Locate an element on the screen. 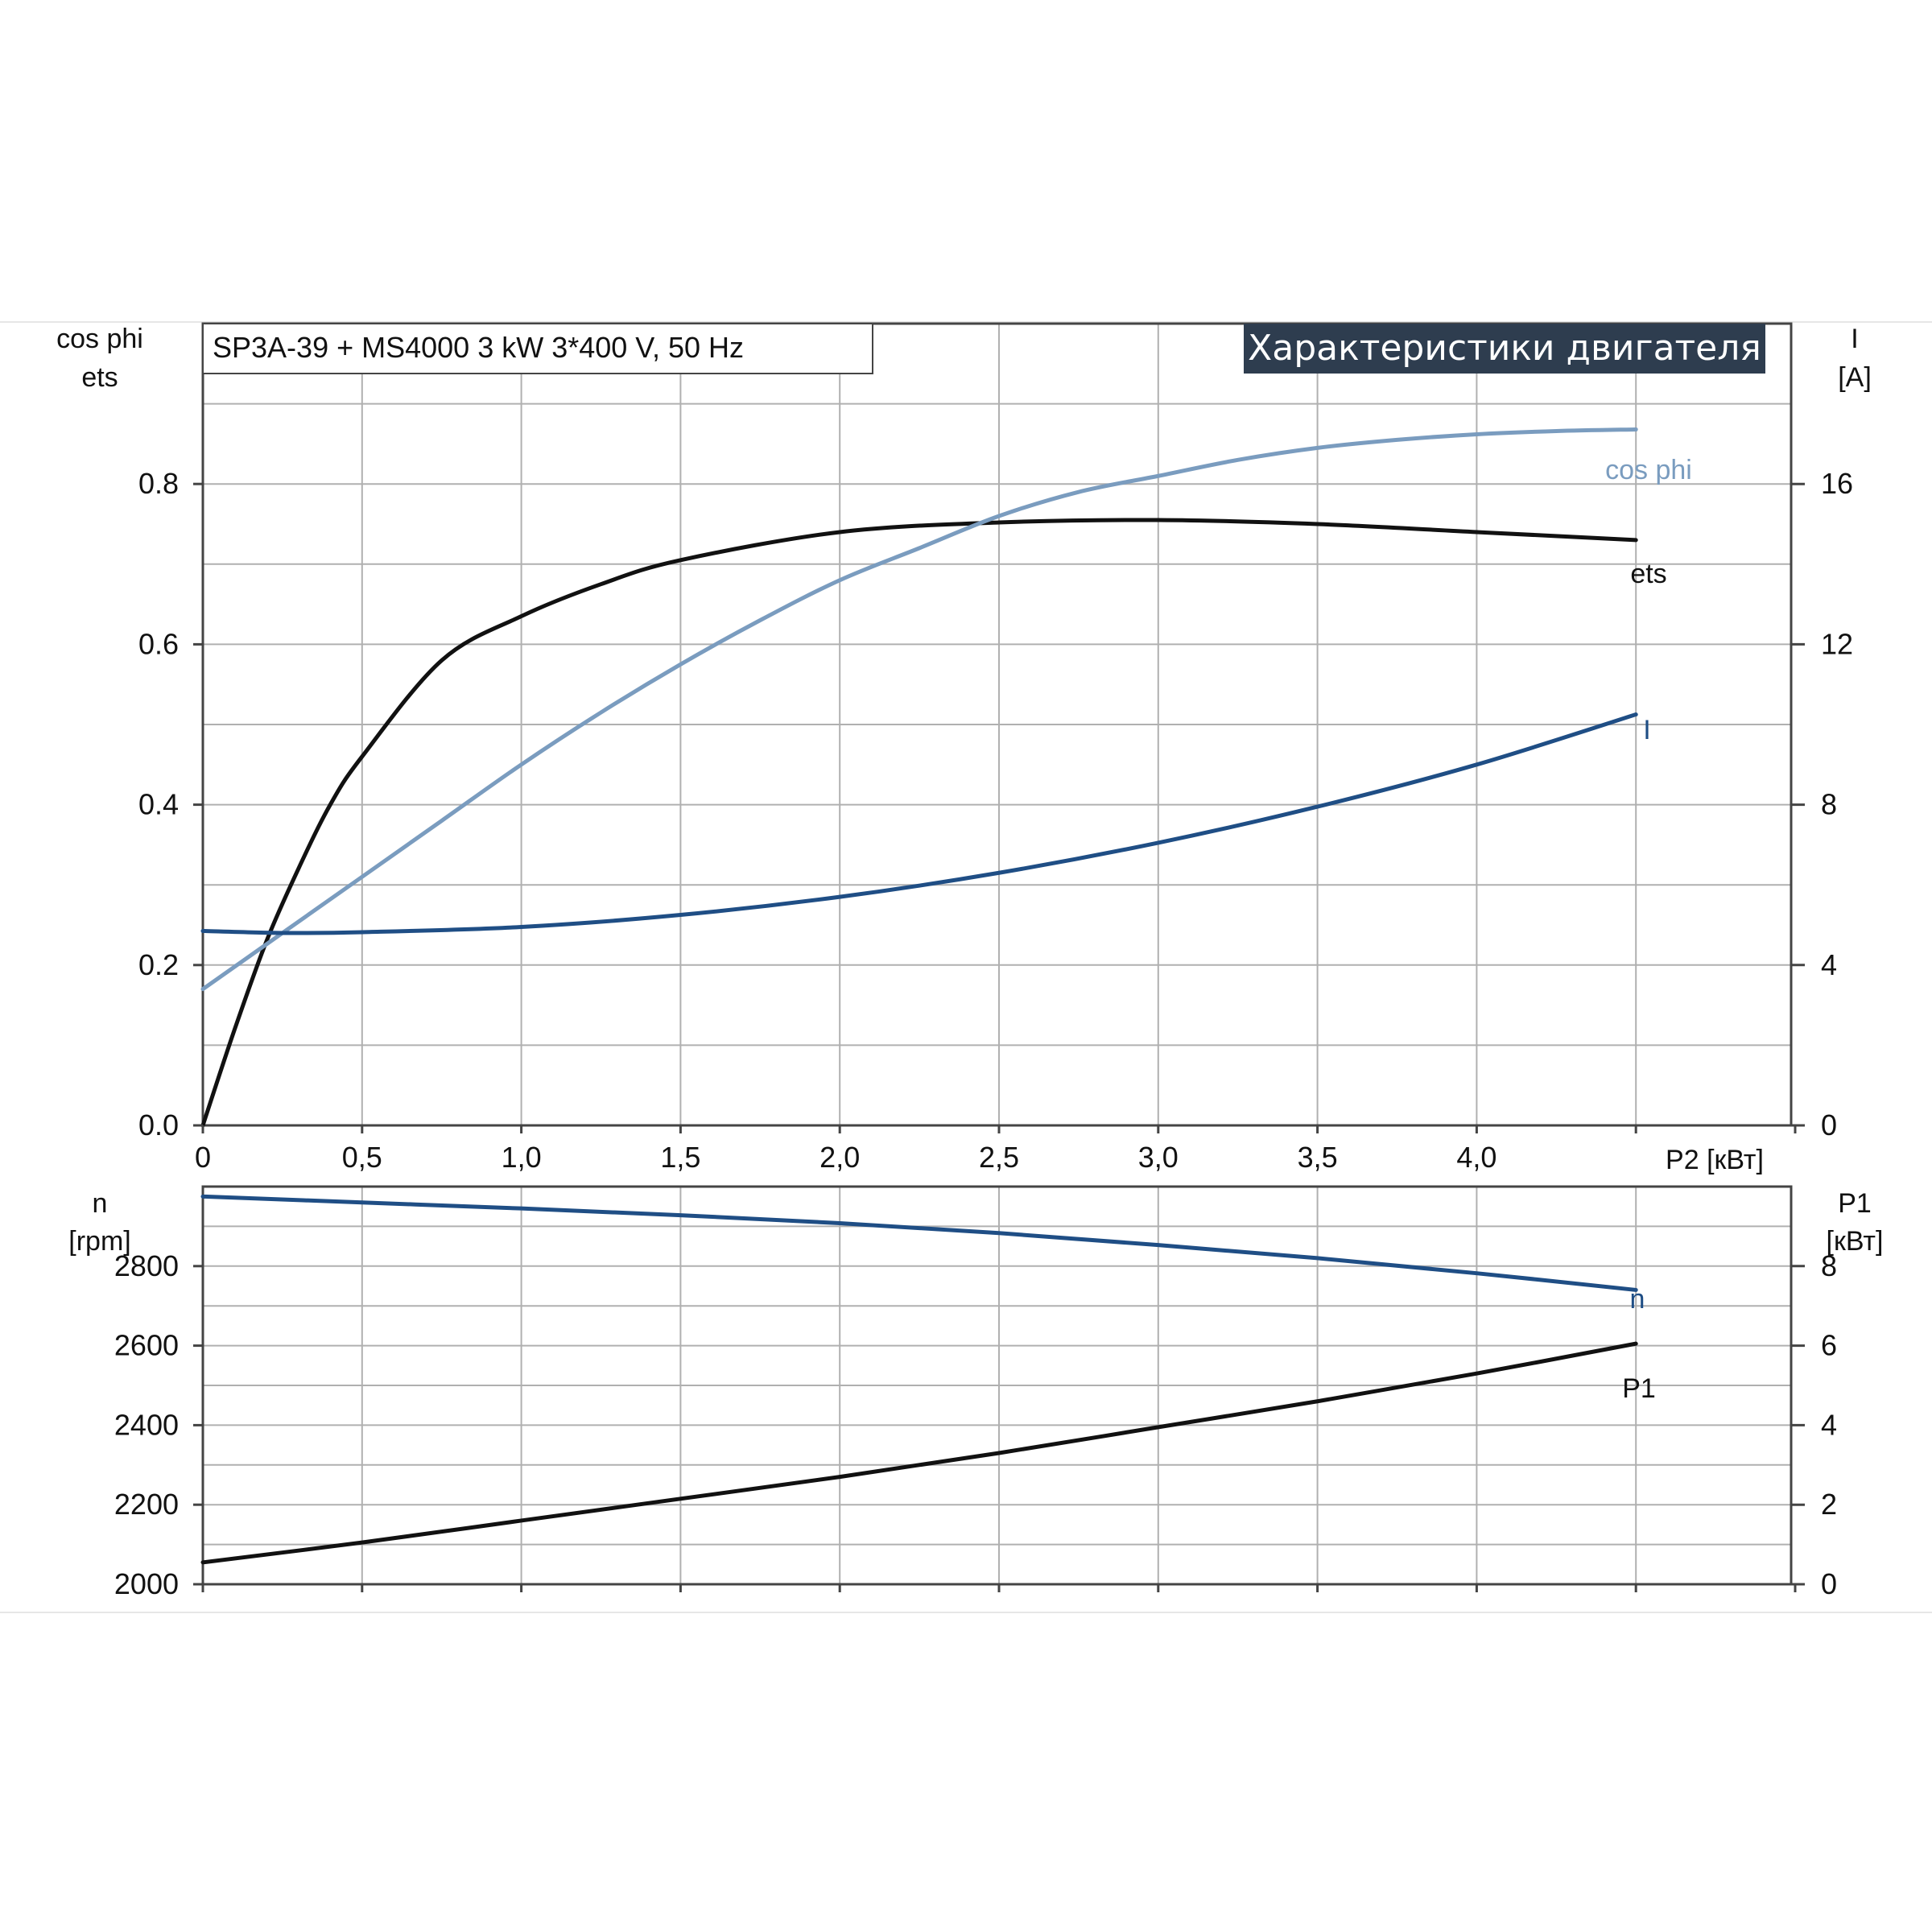 Image resolution: width=1932 pixels, height=1932 pixels. left-tick-label: 2000 is located at coordinates (146, 1583).